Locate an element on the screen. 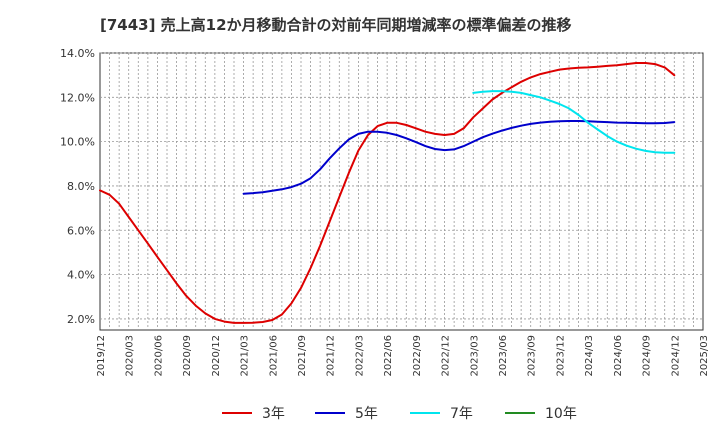 The image size is (720, 440). y-axis-ticks: 2.0% 4.0% 6.0% 8.0% 10.0% 12.0% 14.0% is located at coordinates (77, 186).